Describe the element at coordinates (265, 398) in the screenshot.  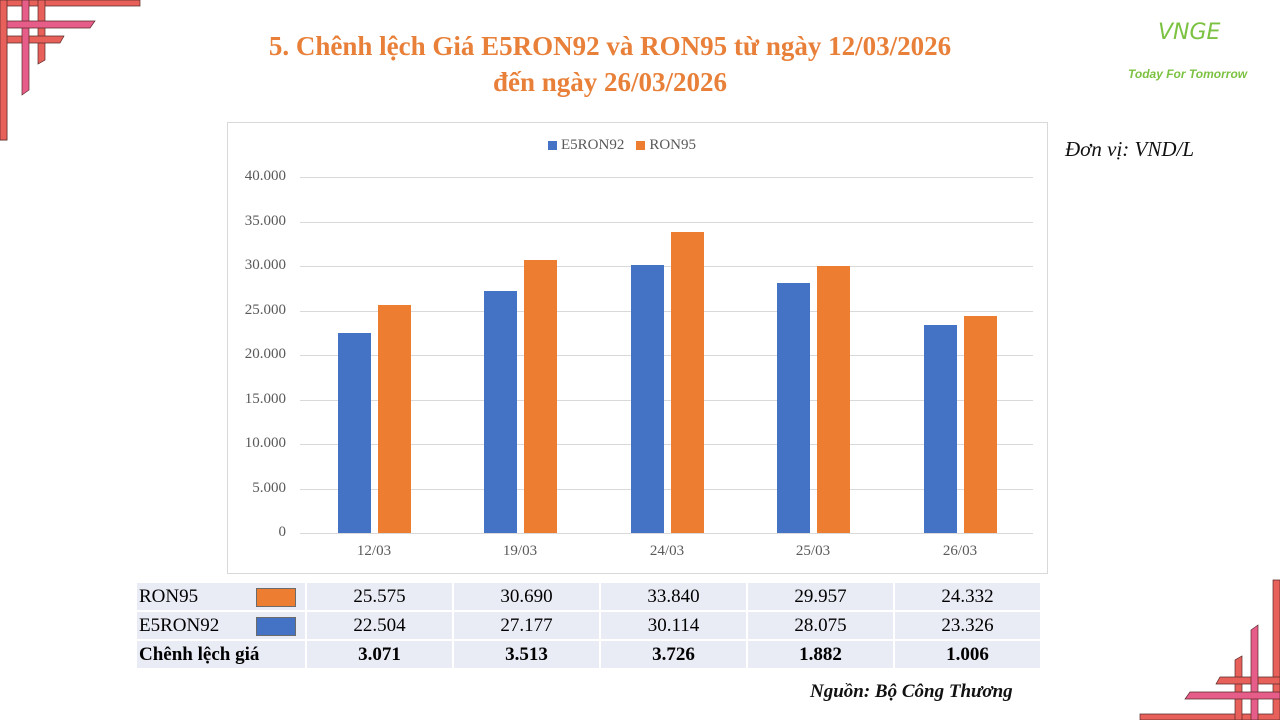
I see `y-tick-label: 15.000` at that location.